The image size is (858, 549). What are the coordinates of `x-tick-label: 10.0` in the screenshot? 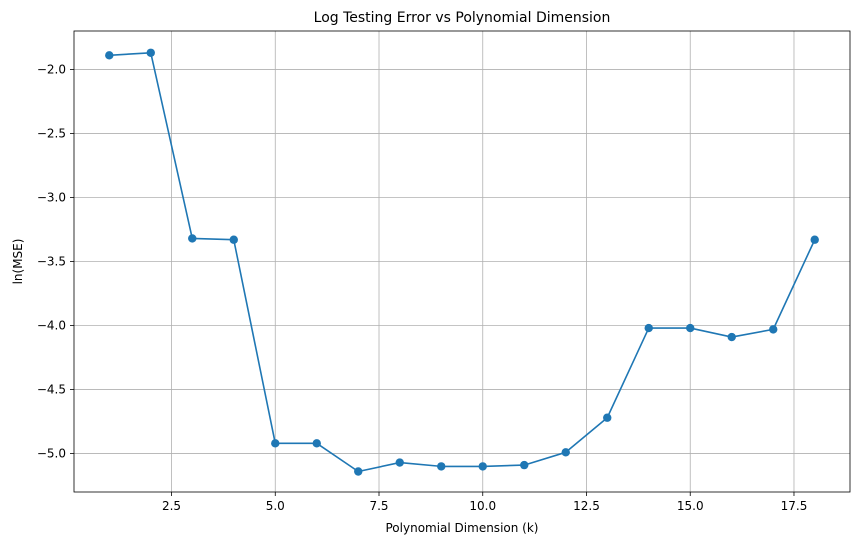 It's located at (482, 506).